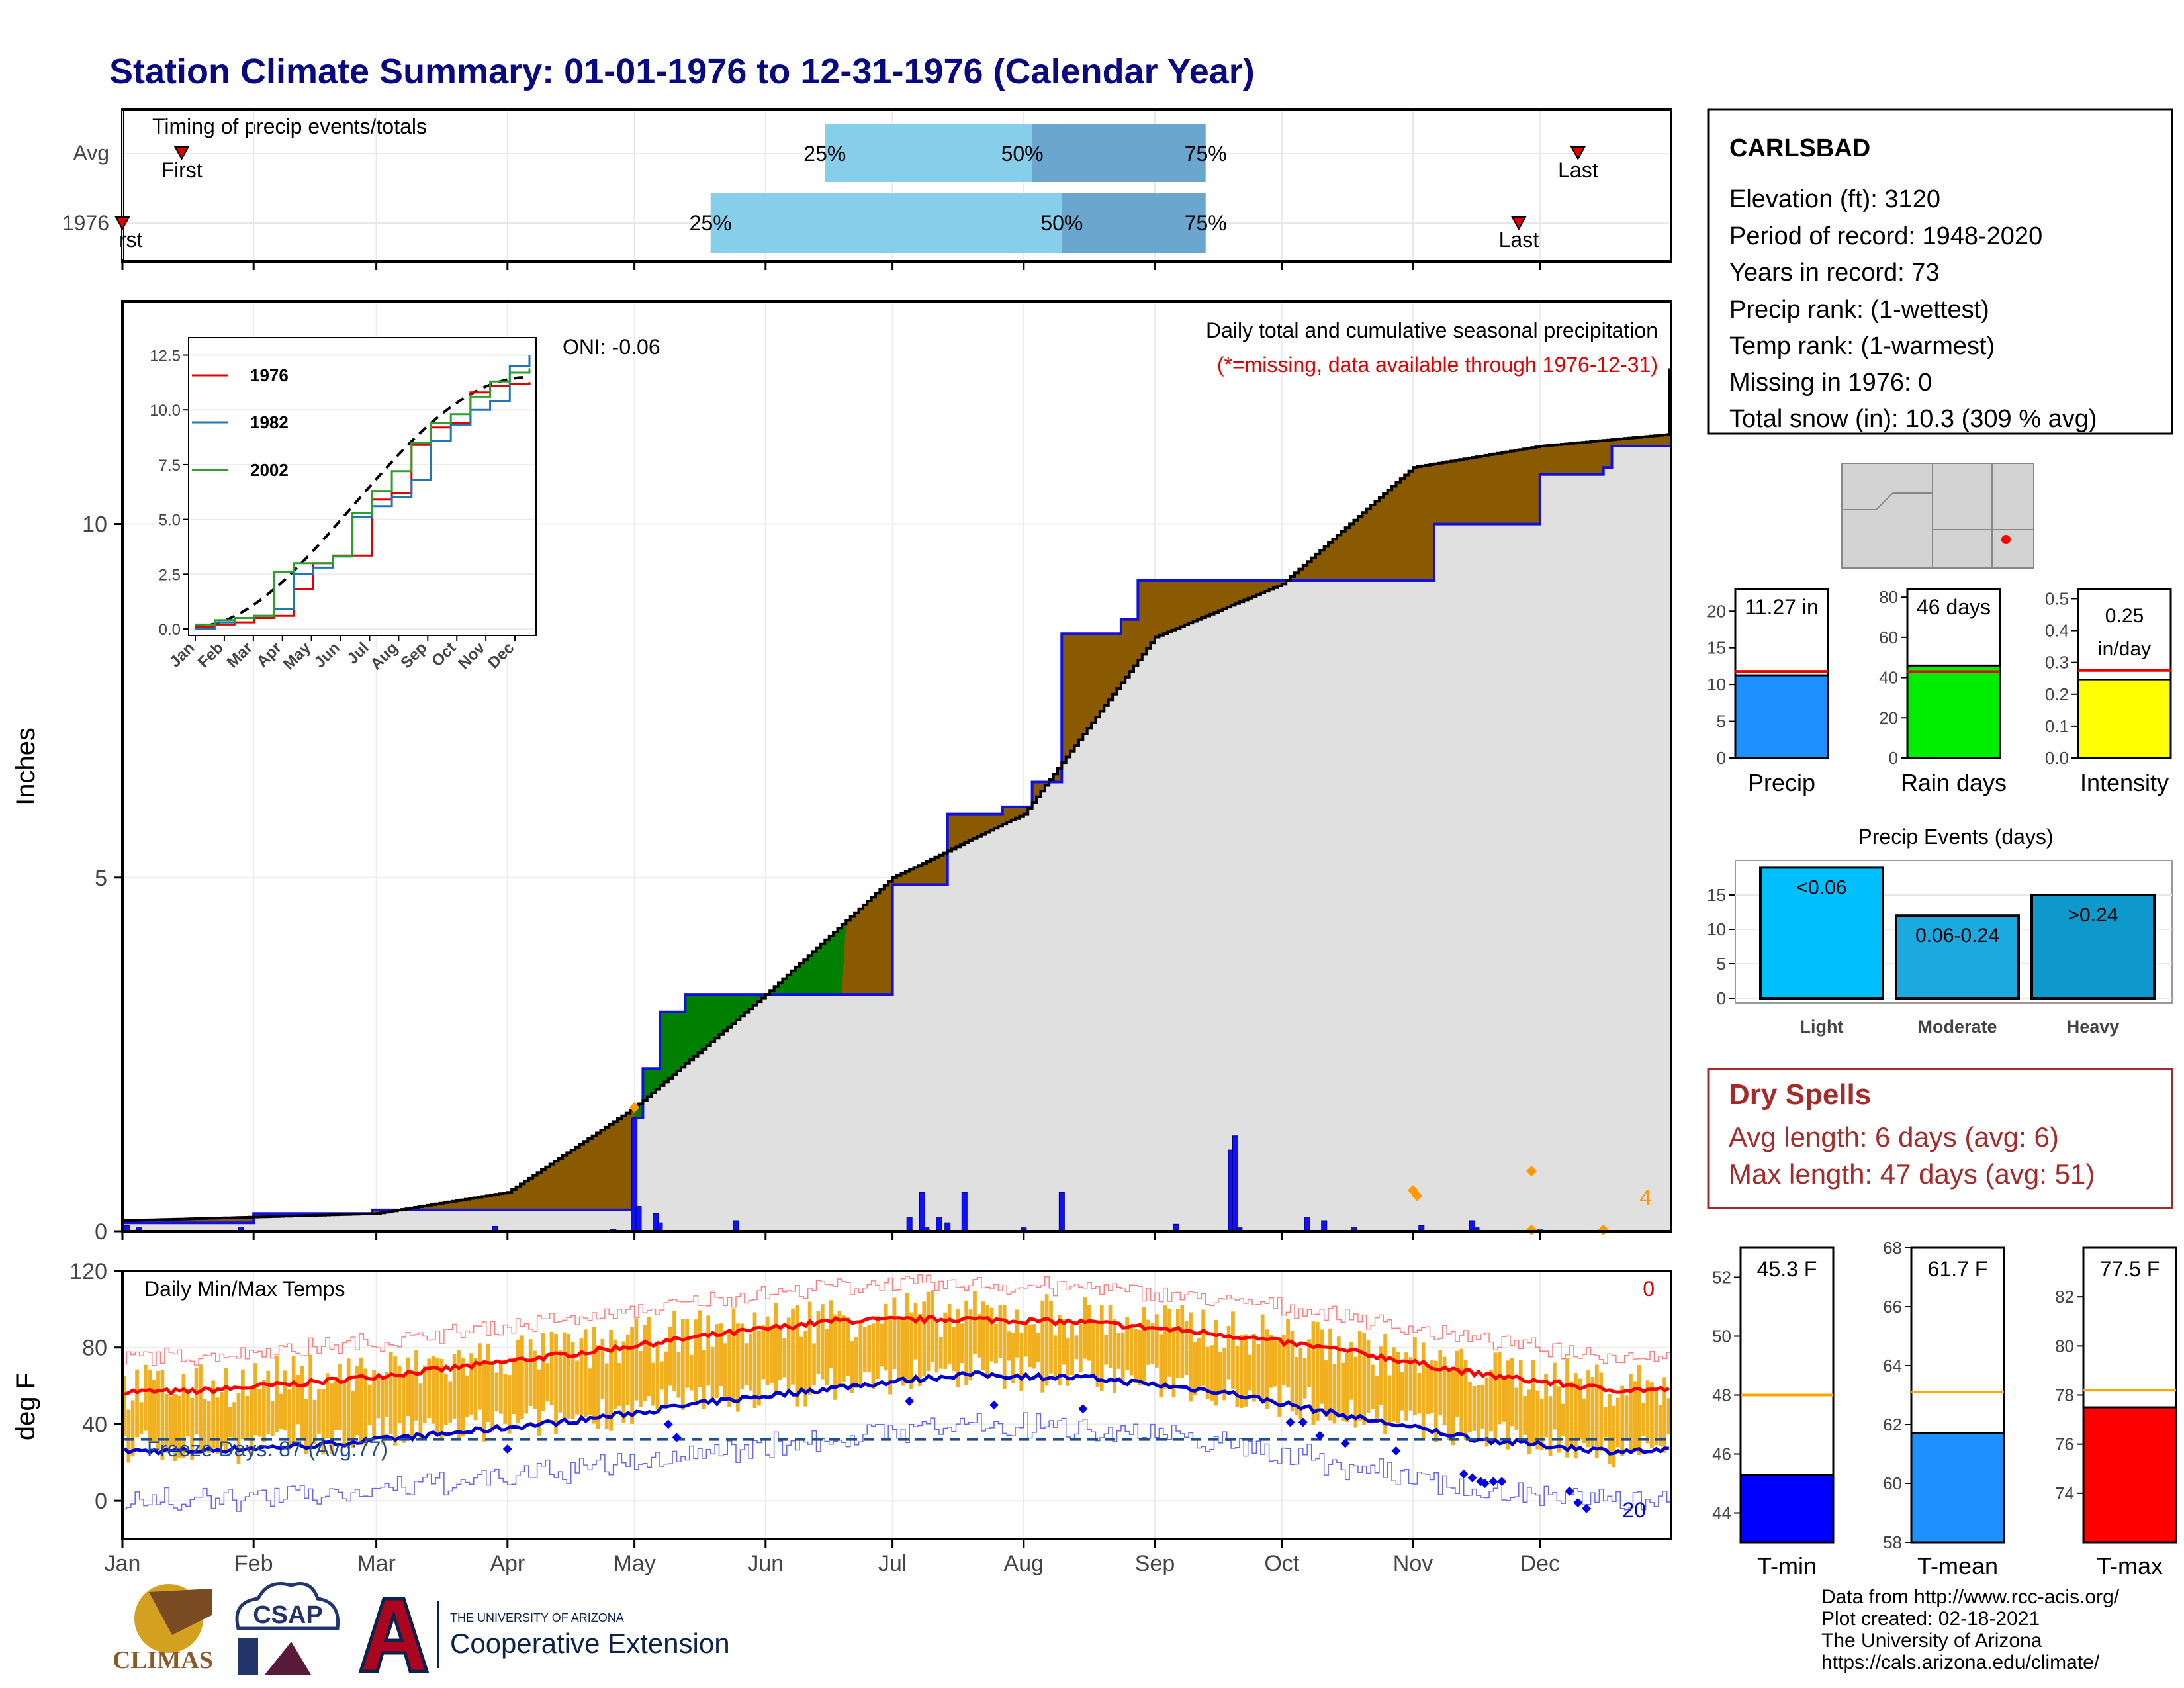 The width and height of the screenshot is (2184, 1688). What do you see at coordinates (2057, 726) in the screenshot?
I see `summary-tick-label: 0.1` at bounding box center [2057, 726].